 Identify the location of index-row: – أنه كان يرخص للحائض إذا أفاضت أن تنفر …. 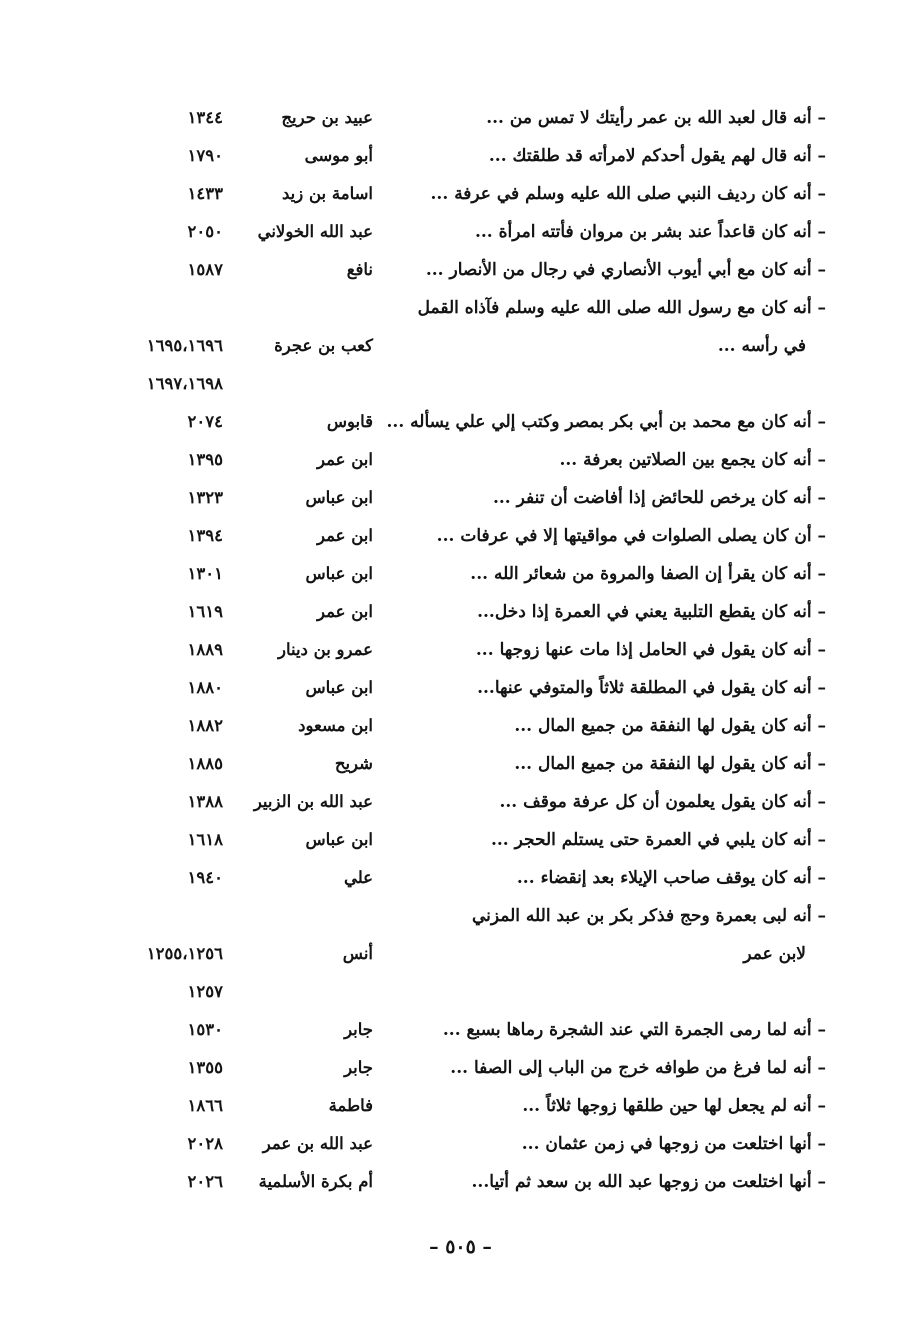
(460, 502).